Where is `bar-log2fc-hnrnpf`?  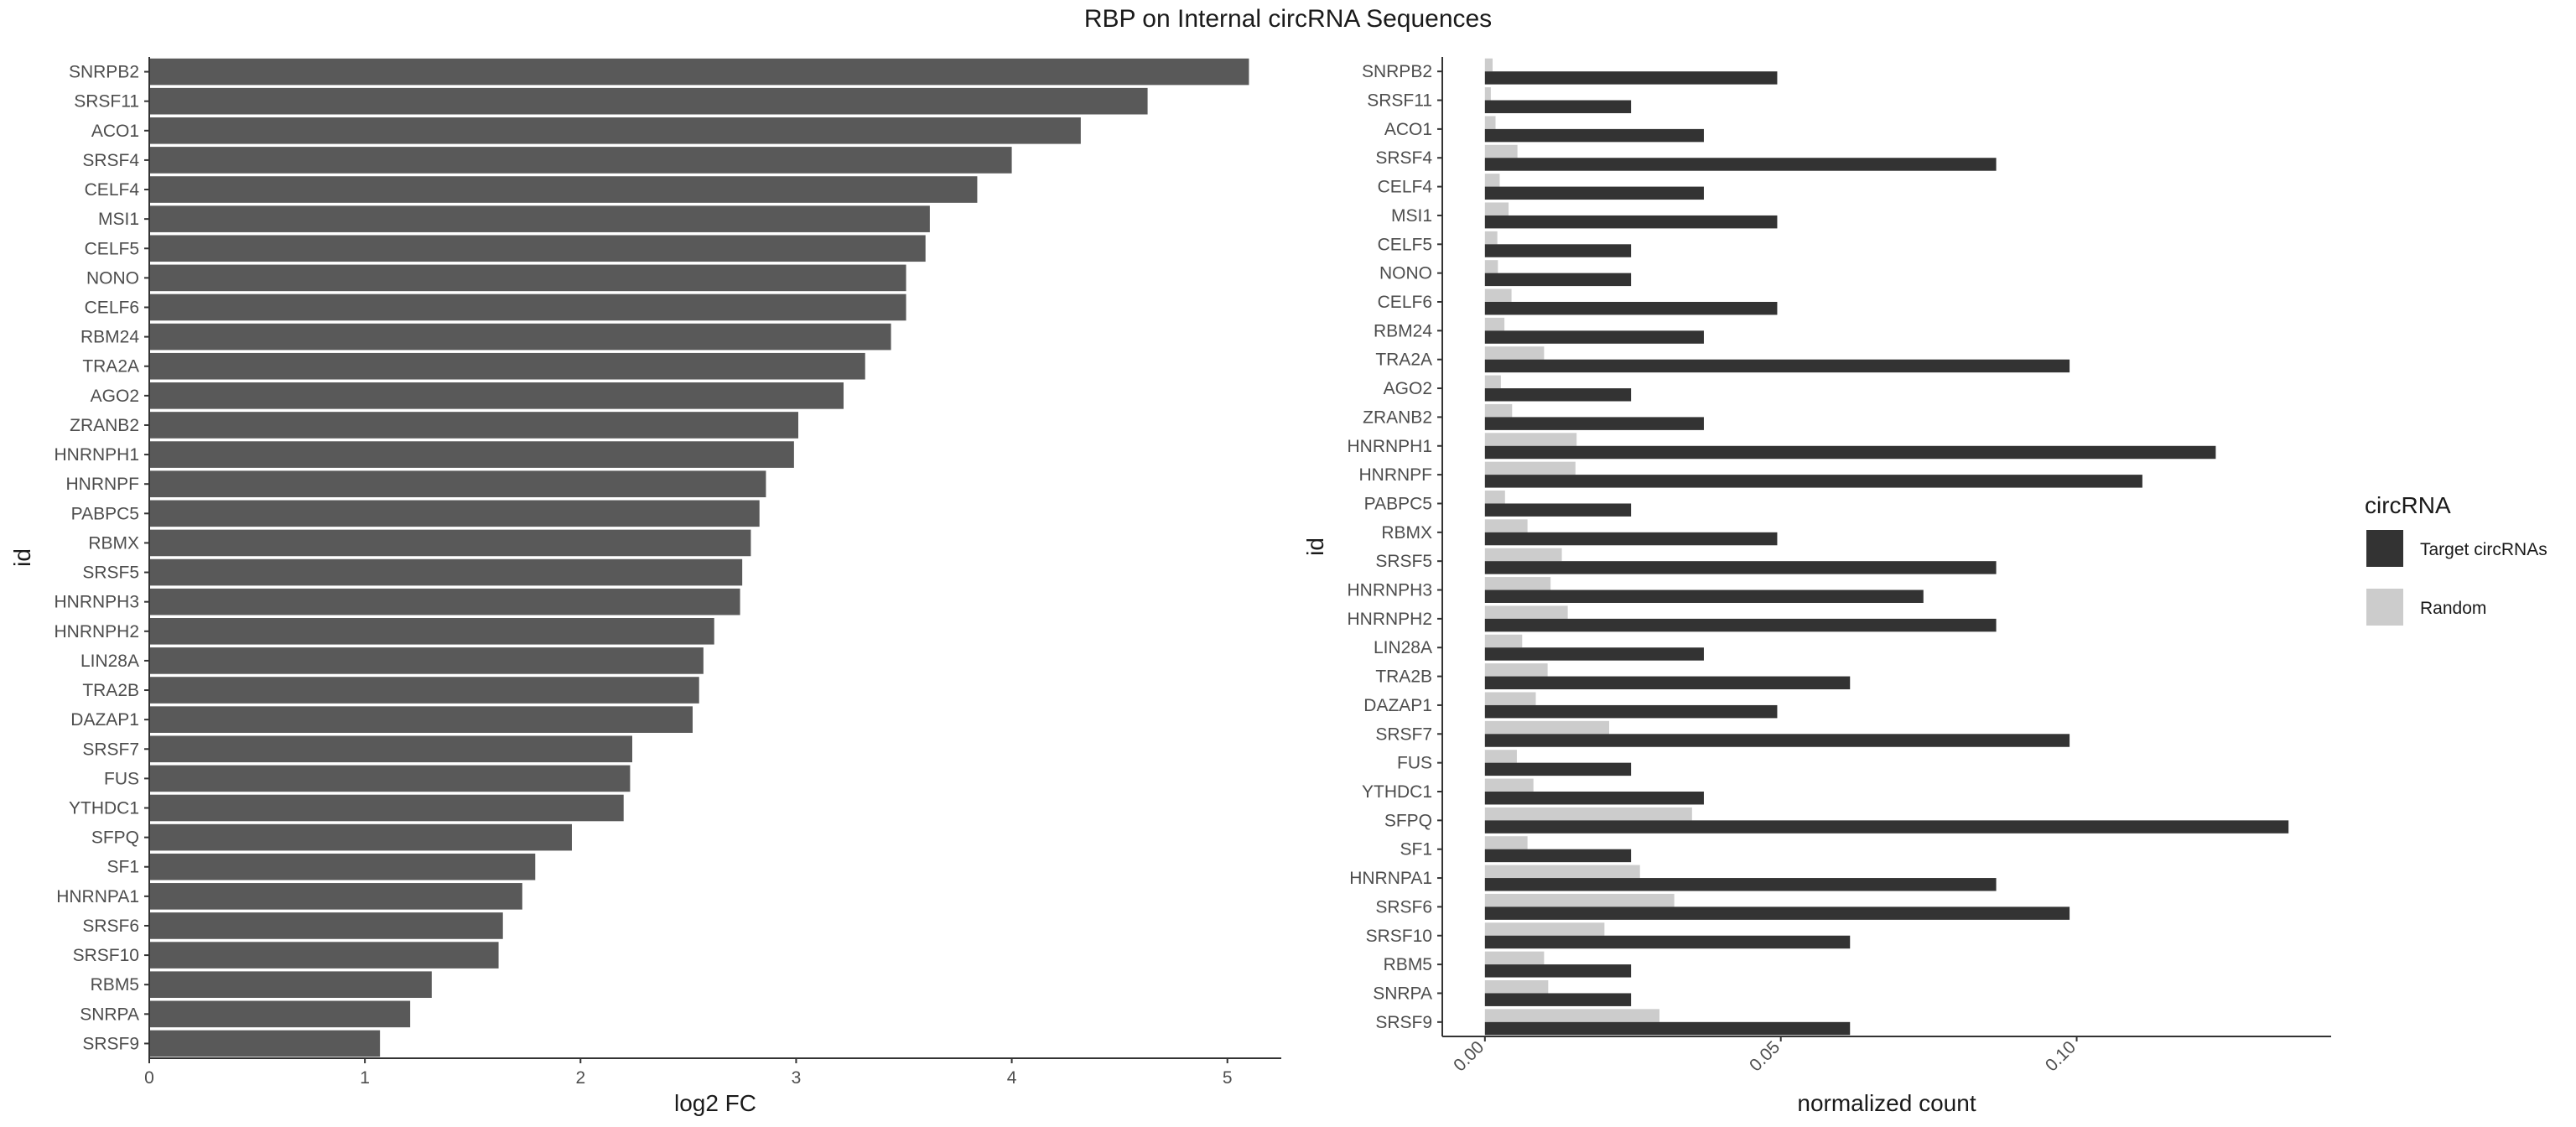 bar-log2fc-hnrnpf is located at coordinates (457, 484).